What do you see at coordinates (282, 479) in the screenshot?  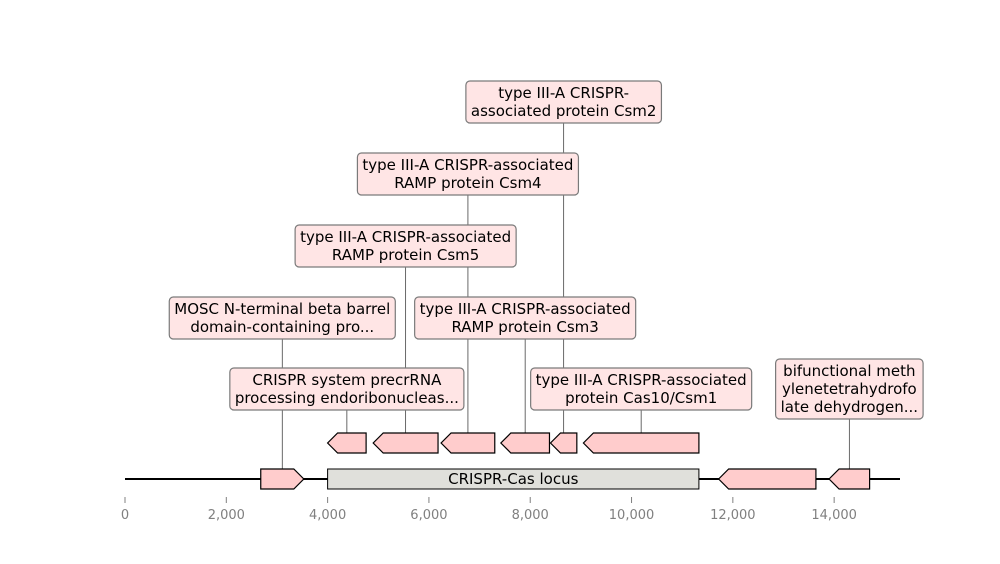 I see `gene-arrow-mosc` at bounding box center [282, 479].